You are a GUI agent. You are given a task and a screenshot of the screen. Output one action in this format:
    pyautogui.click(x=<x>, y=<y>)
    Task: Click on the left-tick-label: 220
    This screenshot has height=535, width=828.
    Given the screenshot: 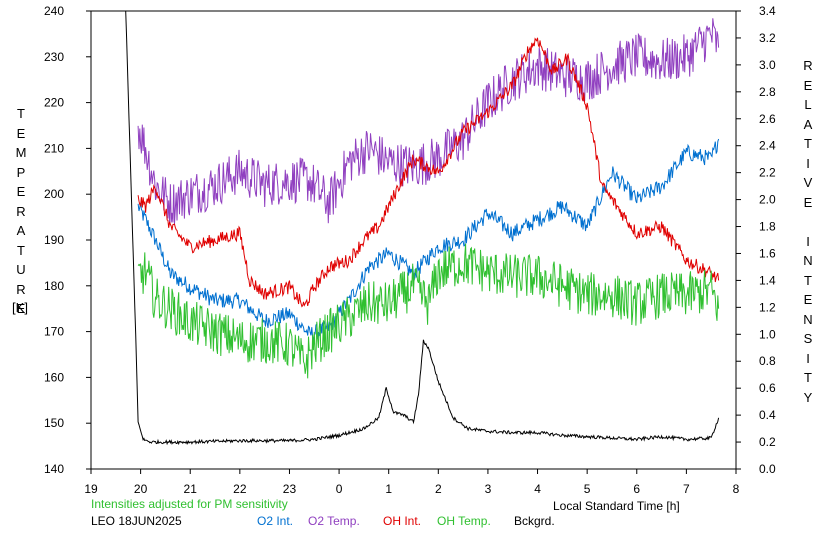 What is the action you would take?
    pyautogui.click(x=54, y=103)
    